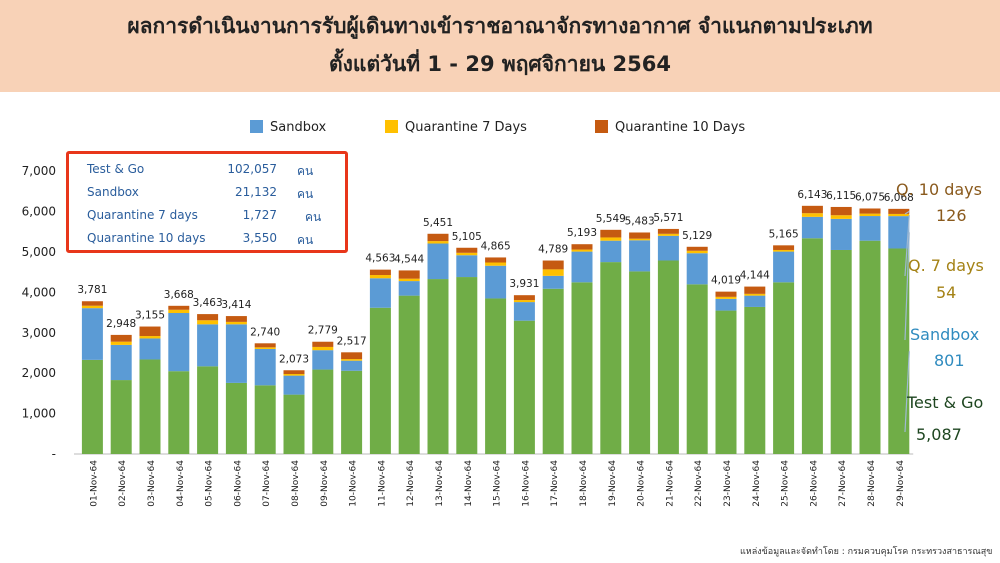  What do you see at coordinates (259, 215) in the screenshot?
I see `summary-value: 1,727` at bounding box center [259, 215].